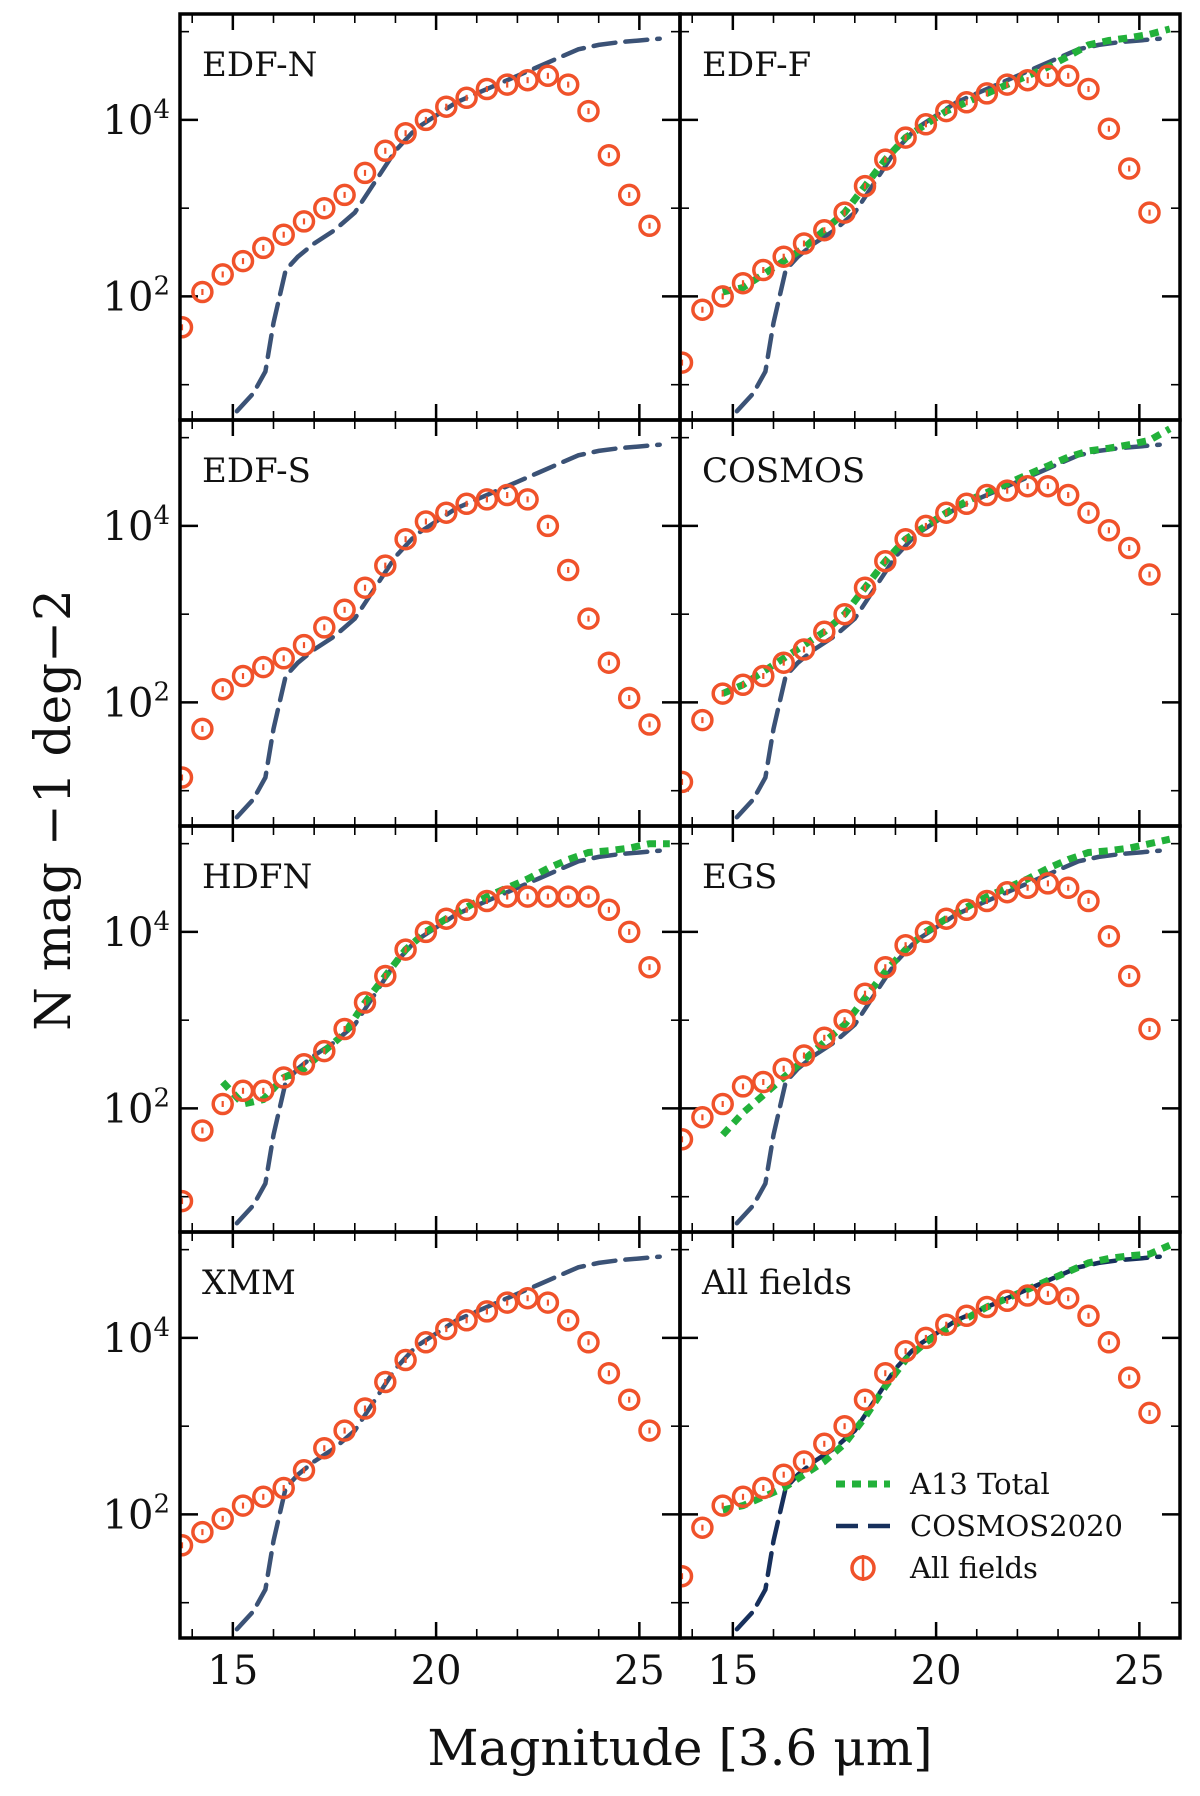 The height and width of the screenshot is (1796, 1200). What do you see at coordinates (256, 471) in the screenshot?
I see `panel-label: EDF-S` at bounding box center [256, 471].